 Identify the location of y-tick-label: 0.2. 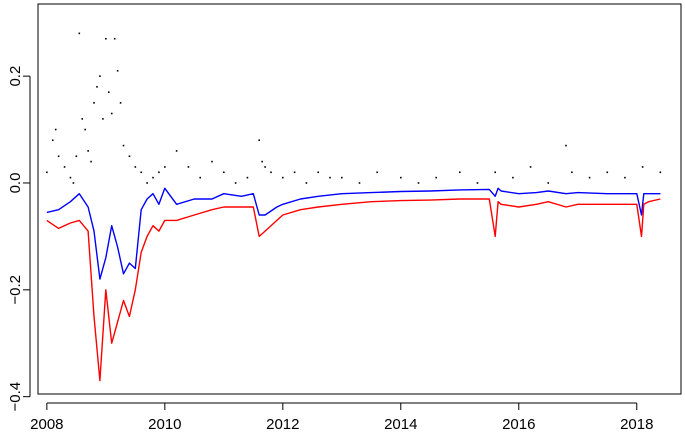
(15, 76).